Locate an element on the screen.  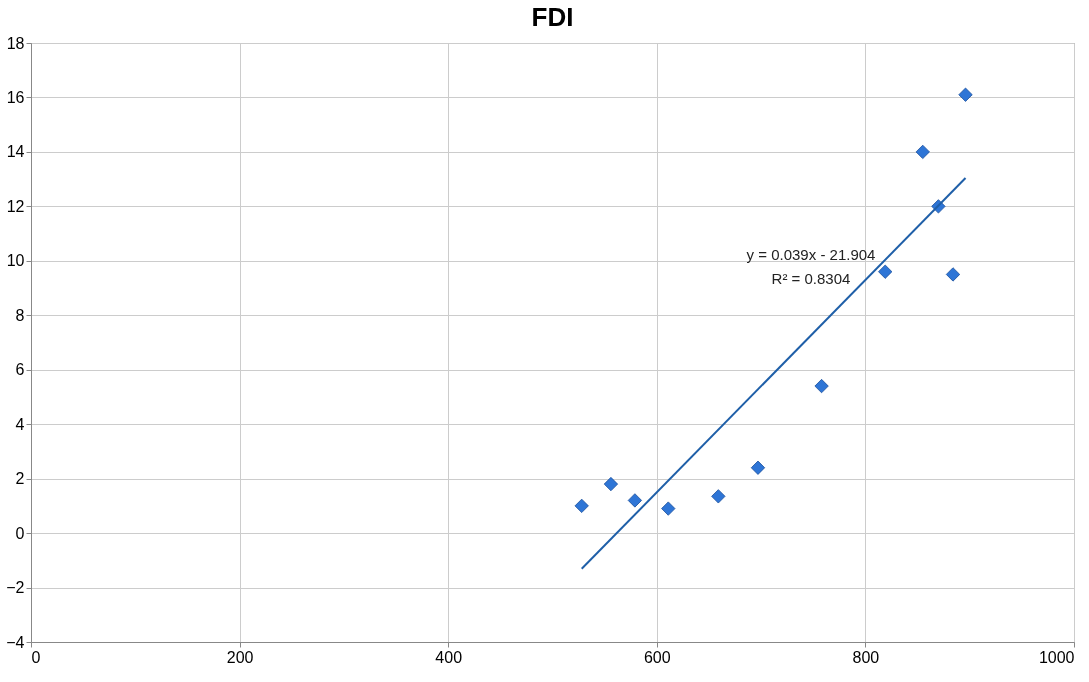
y-tick-label: −2 is located at coordinates (15, 588).